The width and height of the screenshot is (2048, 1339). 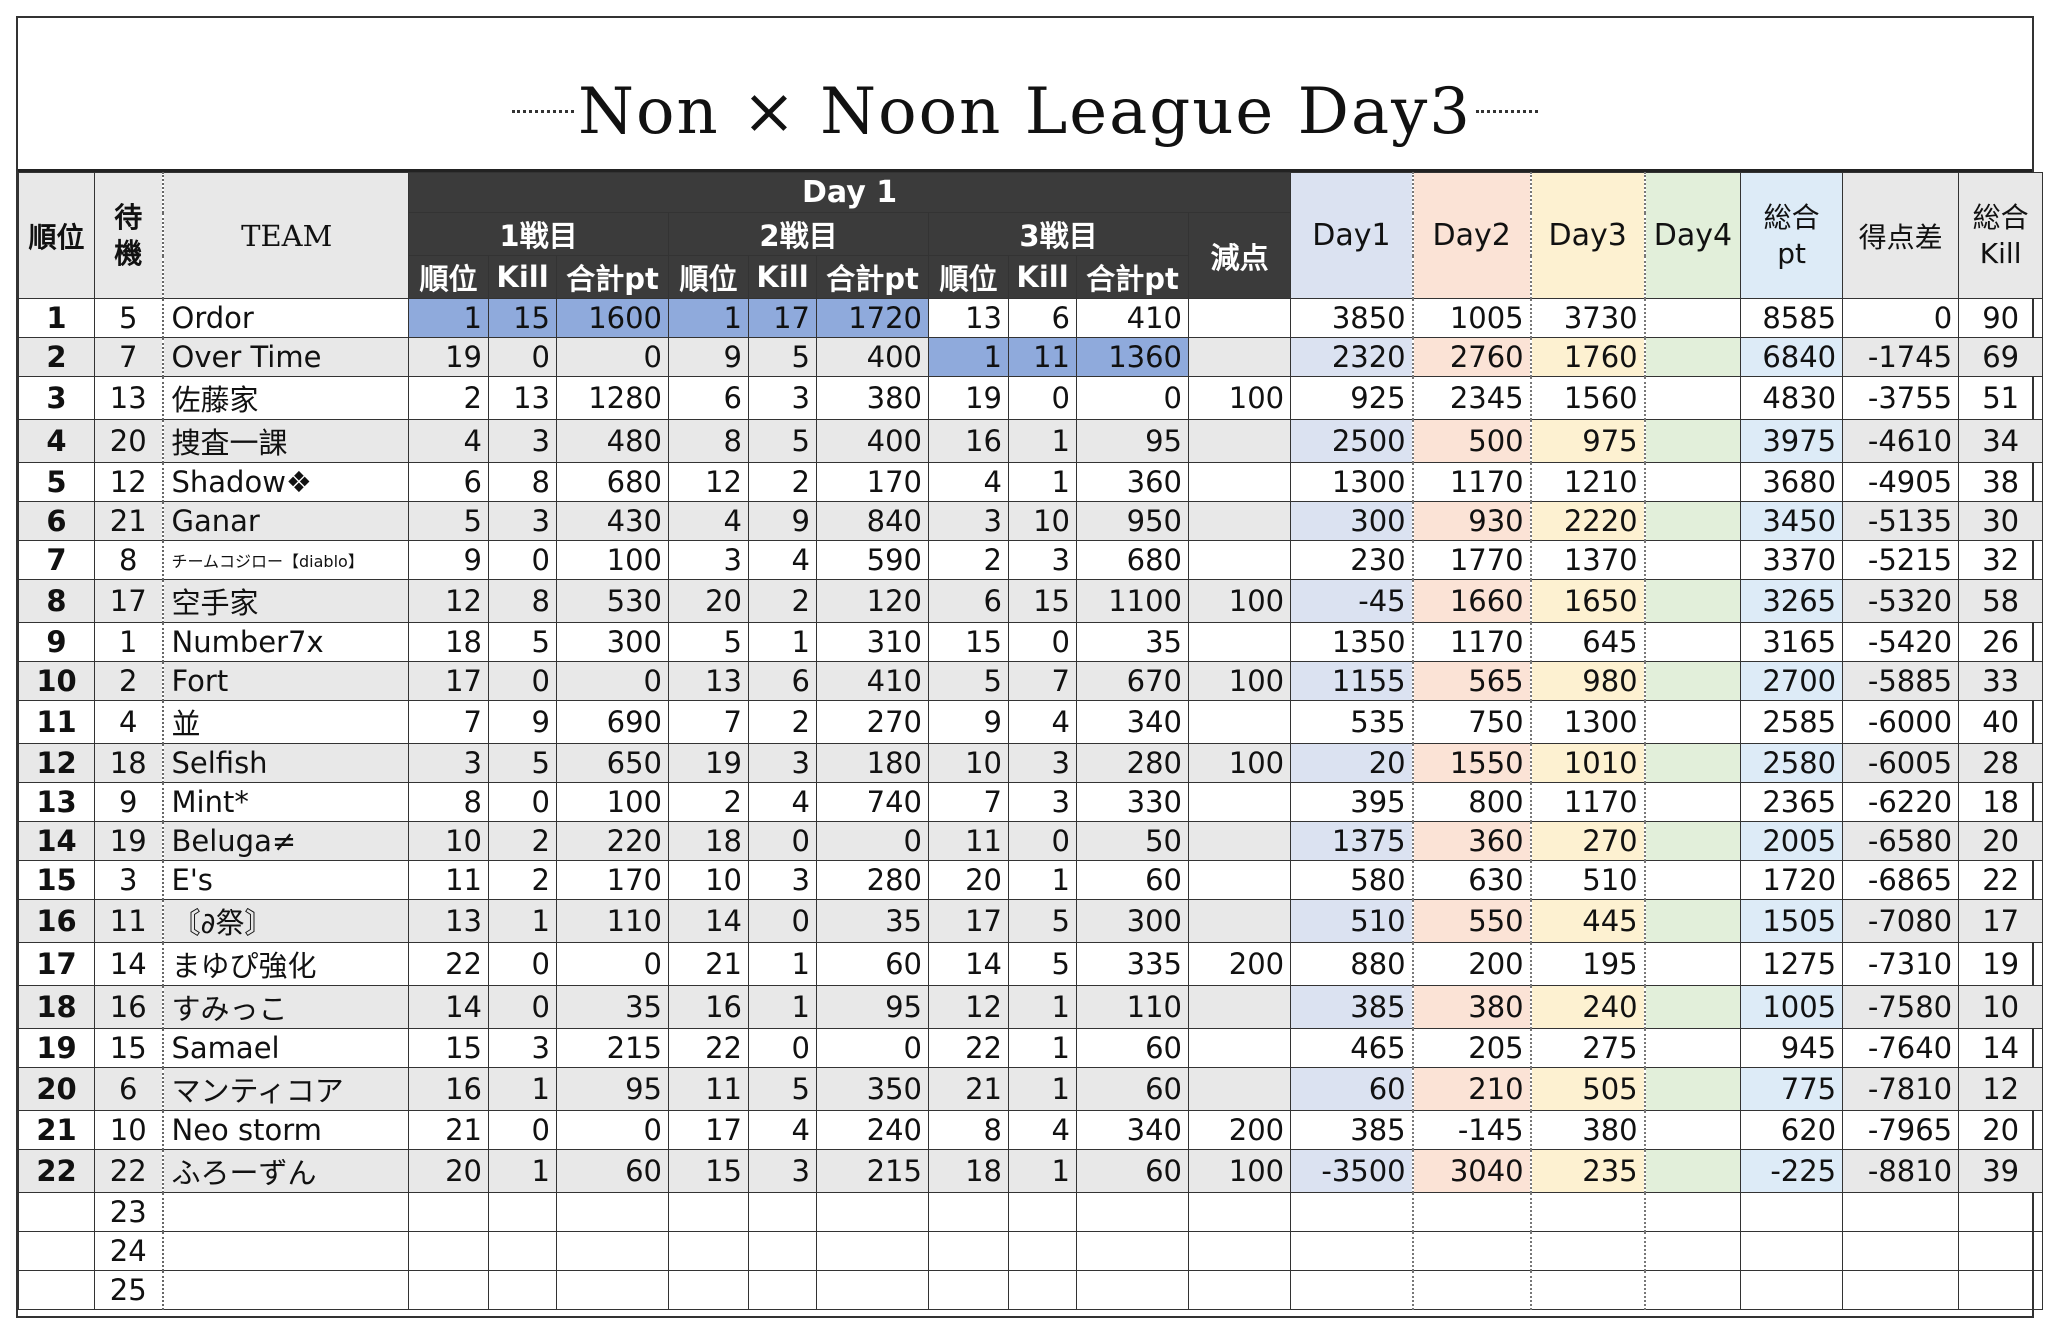 I want to click on match2-kill-cell: 2, so click(x=782, y=482).